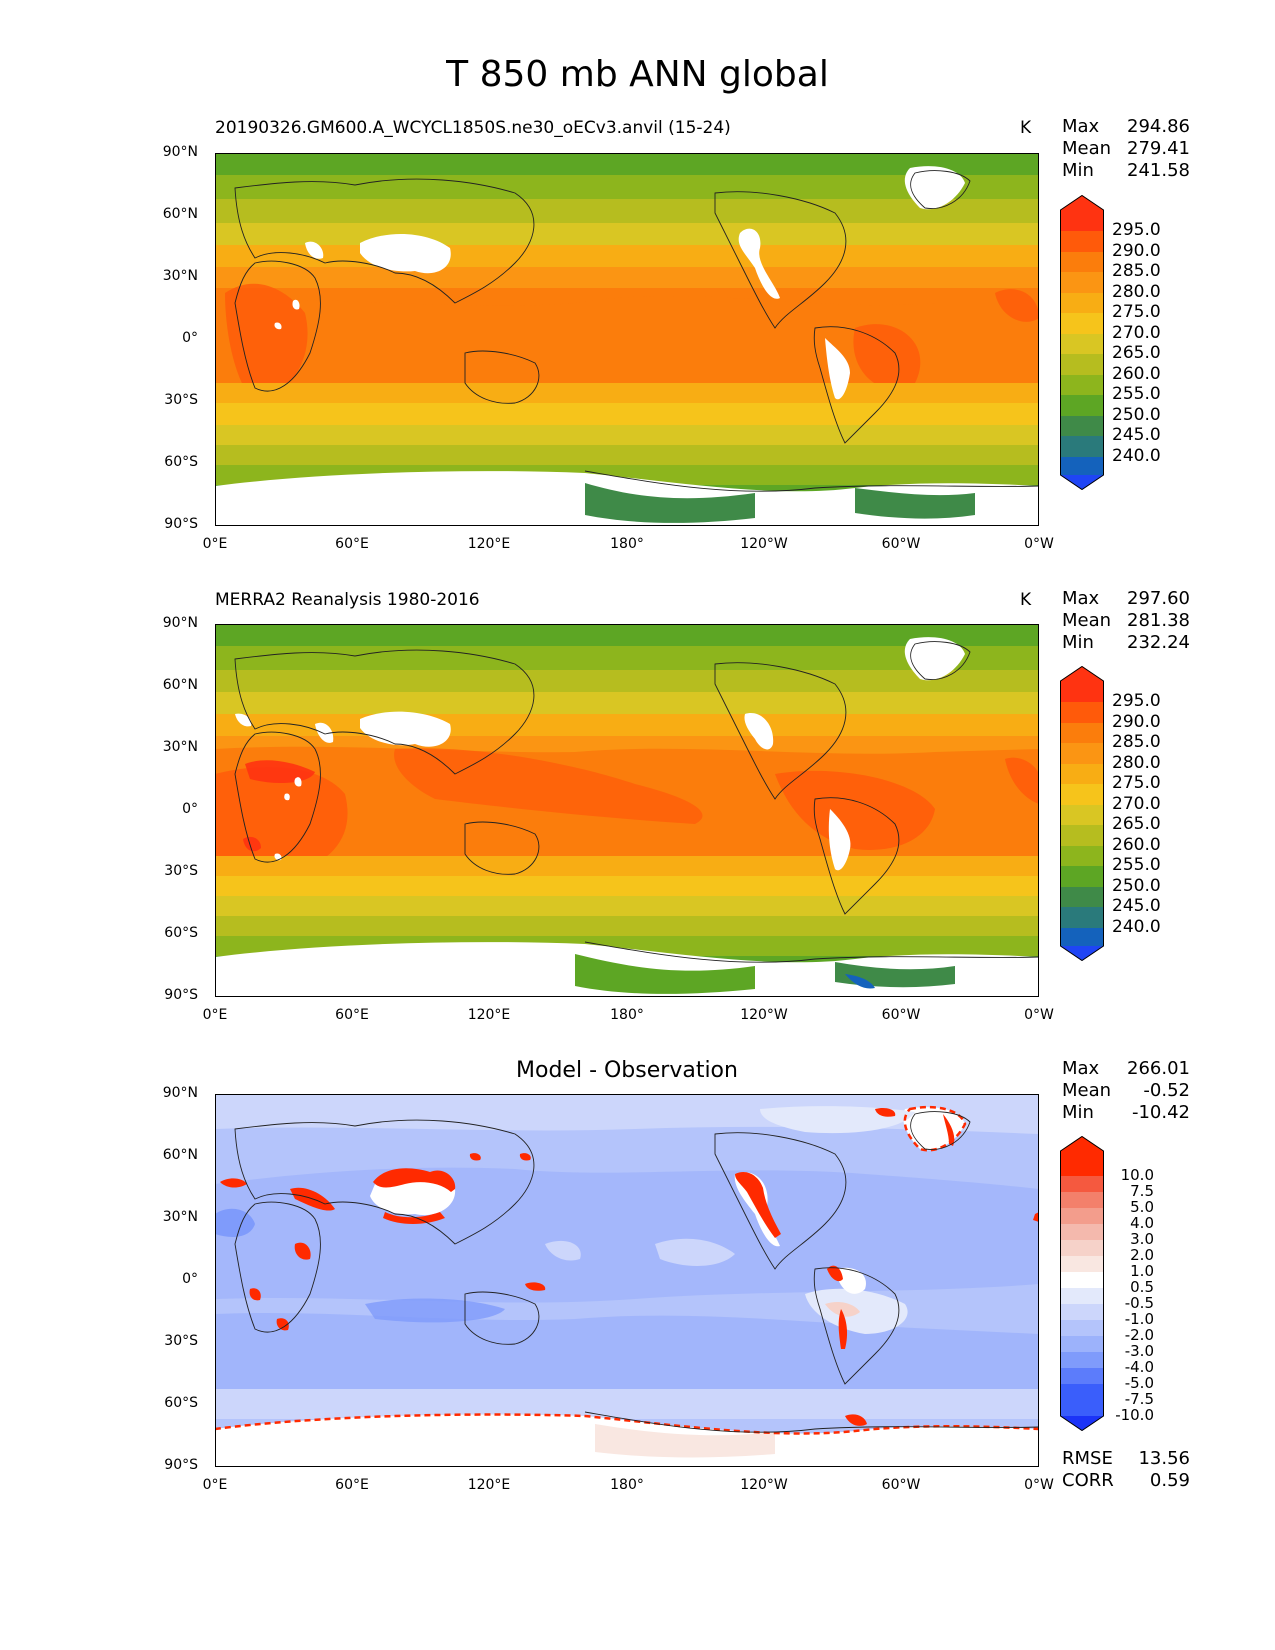  I want to click on colorbar-tick-label: 7.5, so click(1142, 1191).